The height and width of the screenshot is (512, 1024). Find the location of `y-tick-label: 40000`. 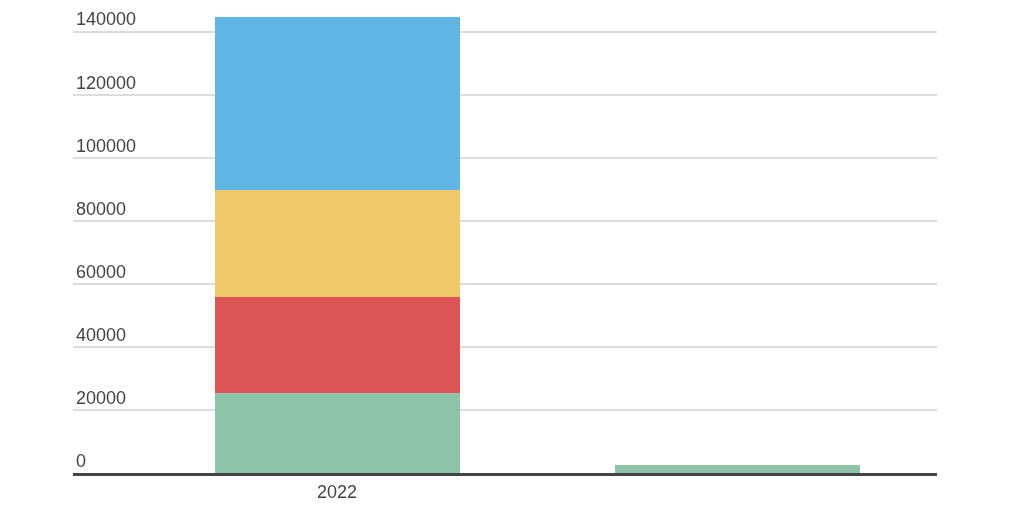

y-tick-label: 40000 is located at coordinates (101, 334).